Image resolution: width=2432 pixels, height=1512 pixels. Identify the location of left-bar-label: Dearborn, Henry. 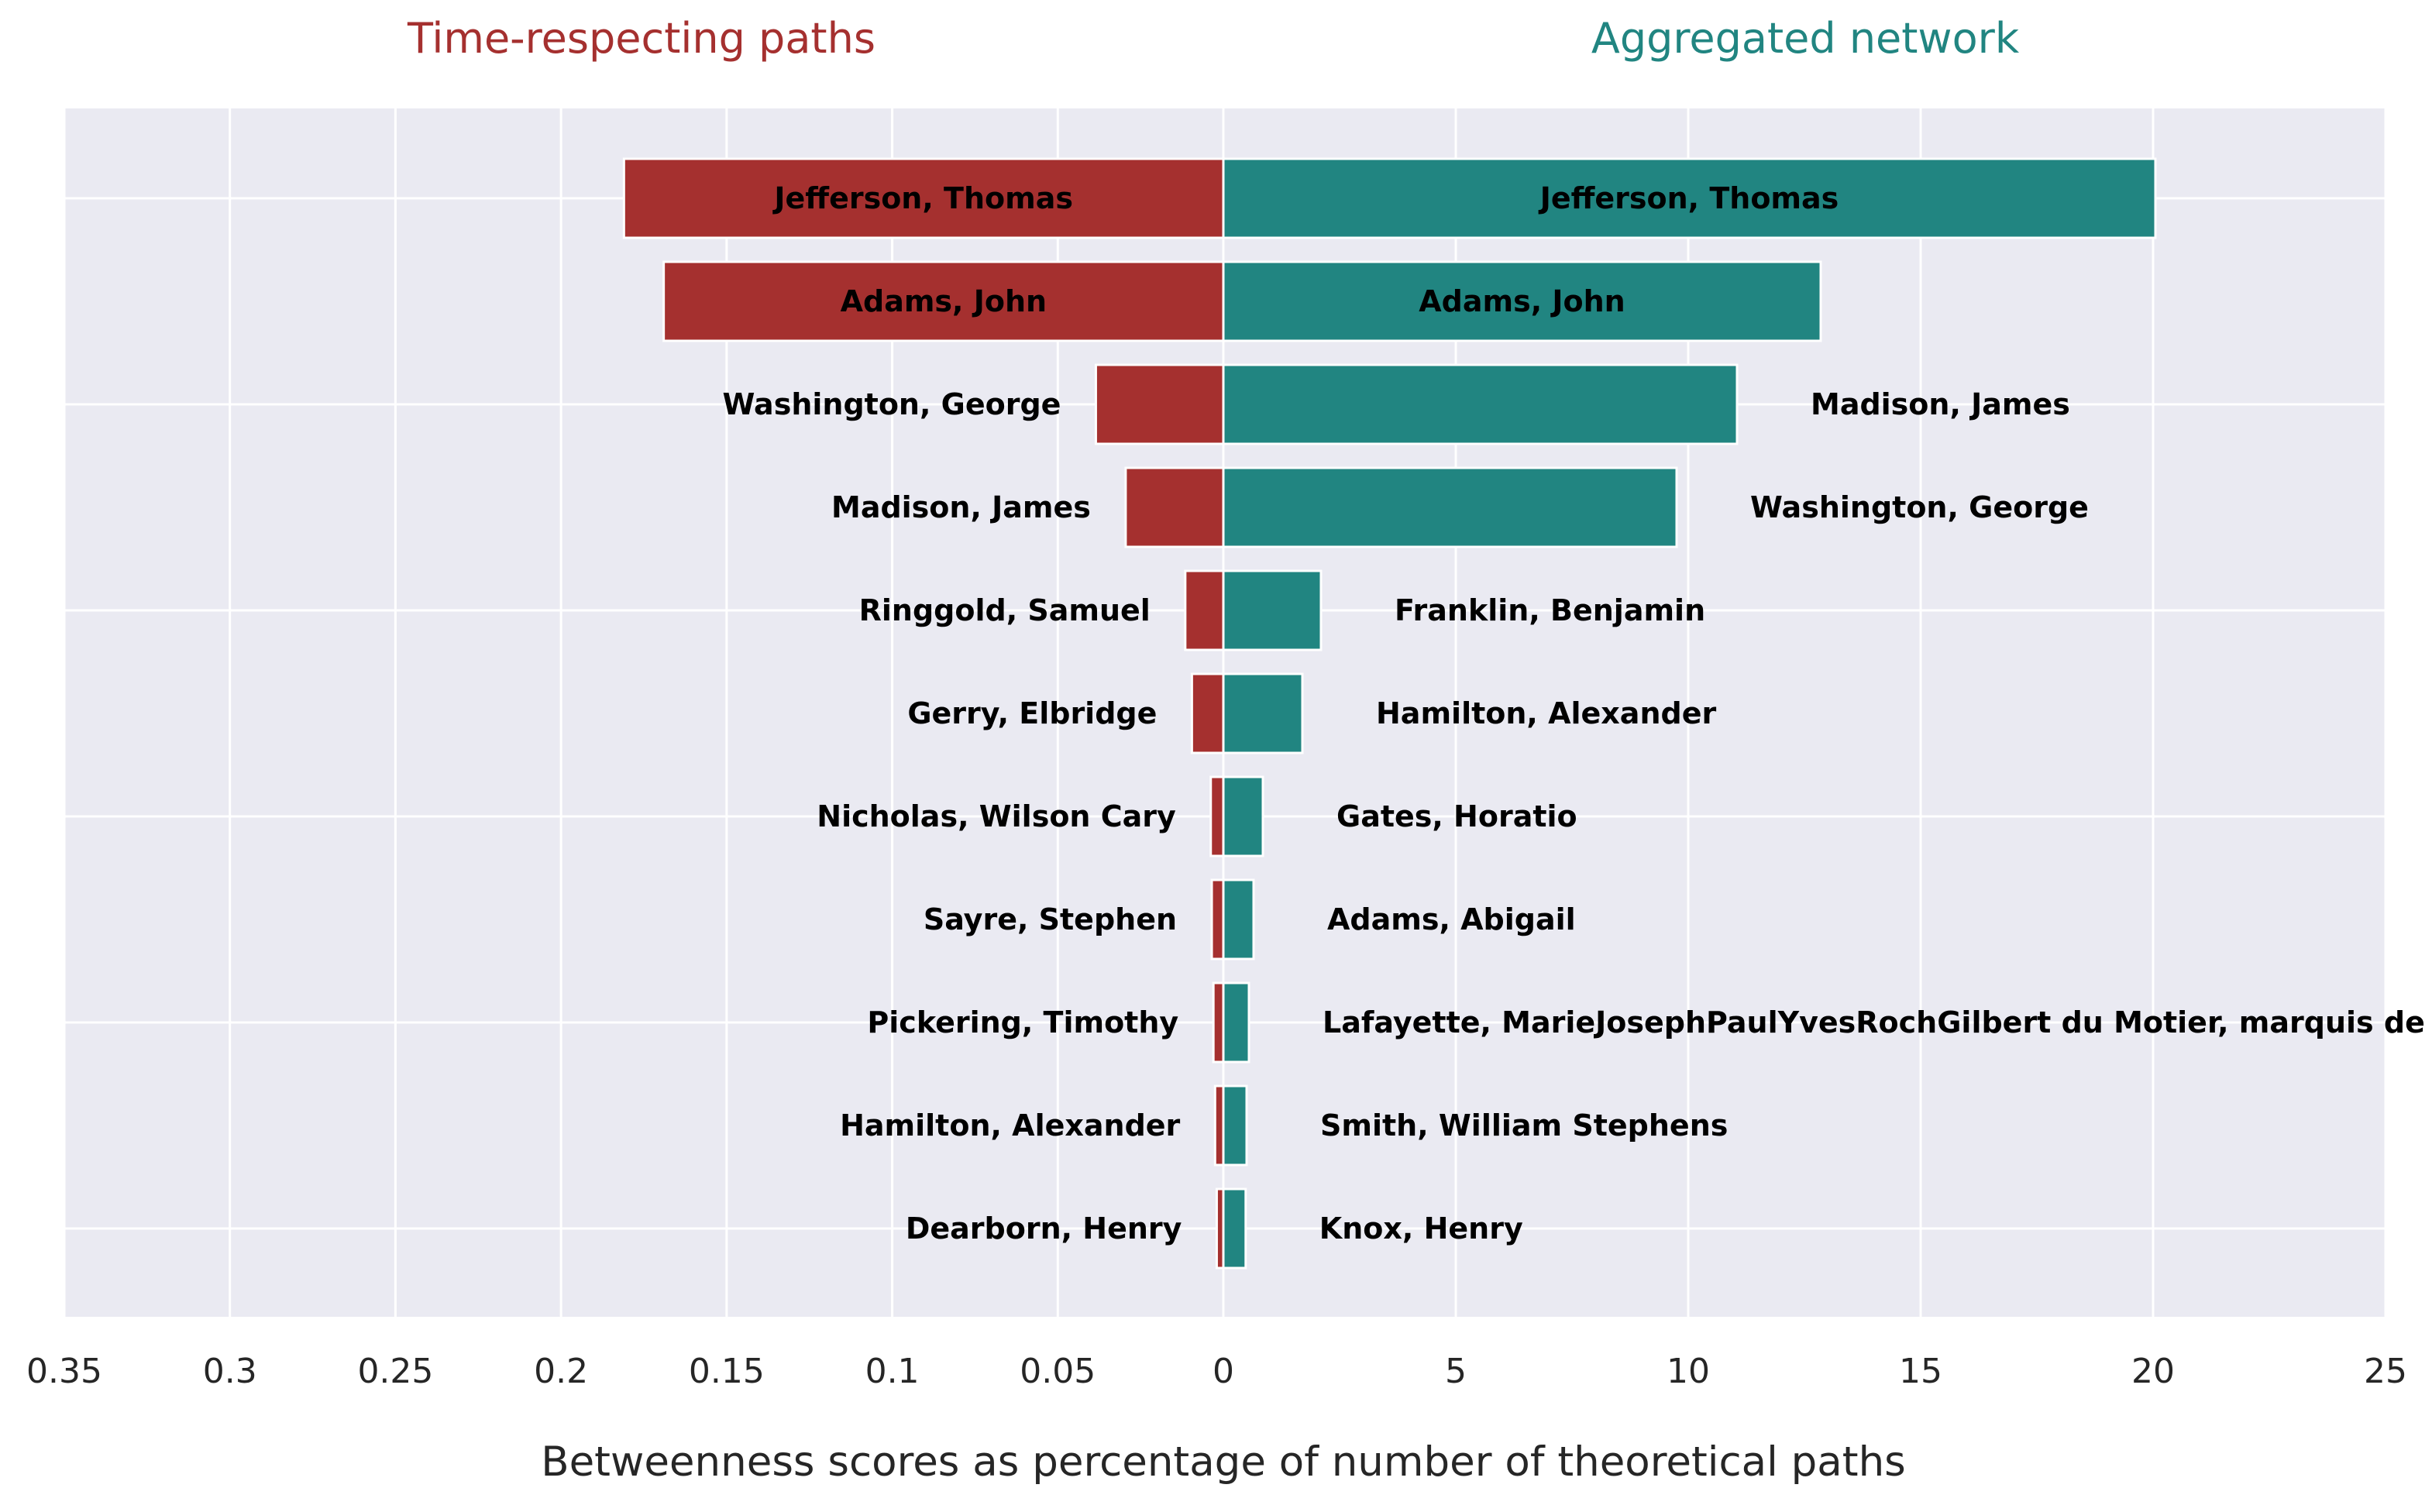
(1044, 1228).